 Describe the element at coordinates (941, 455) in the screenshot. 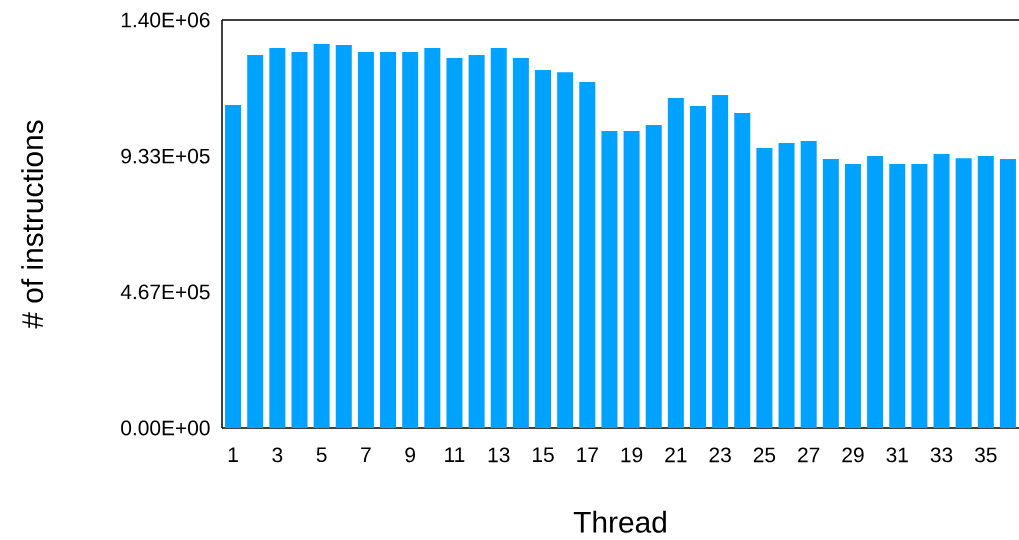

I see `x-tick-label: 33` at that location.